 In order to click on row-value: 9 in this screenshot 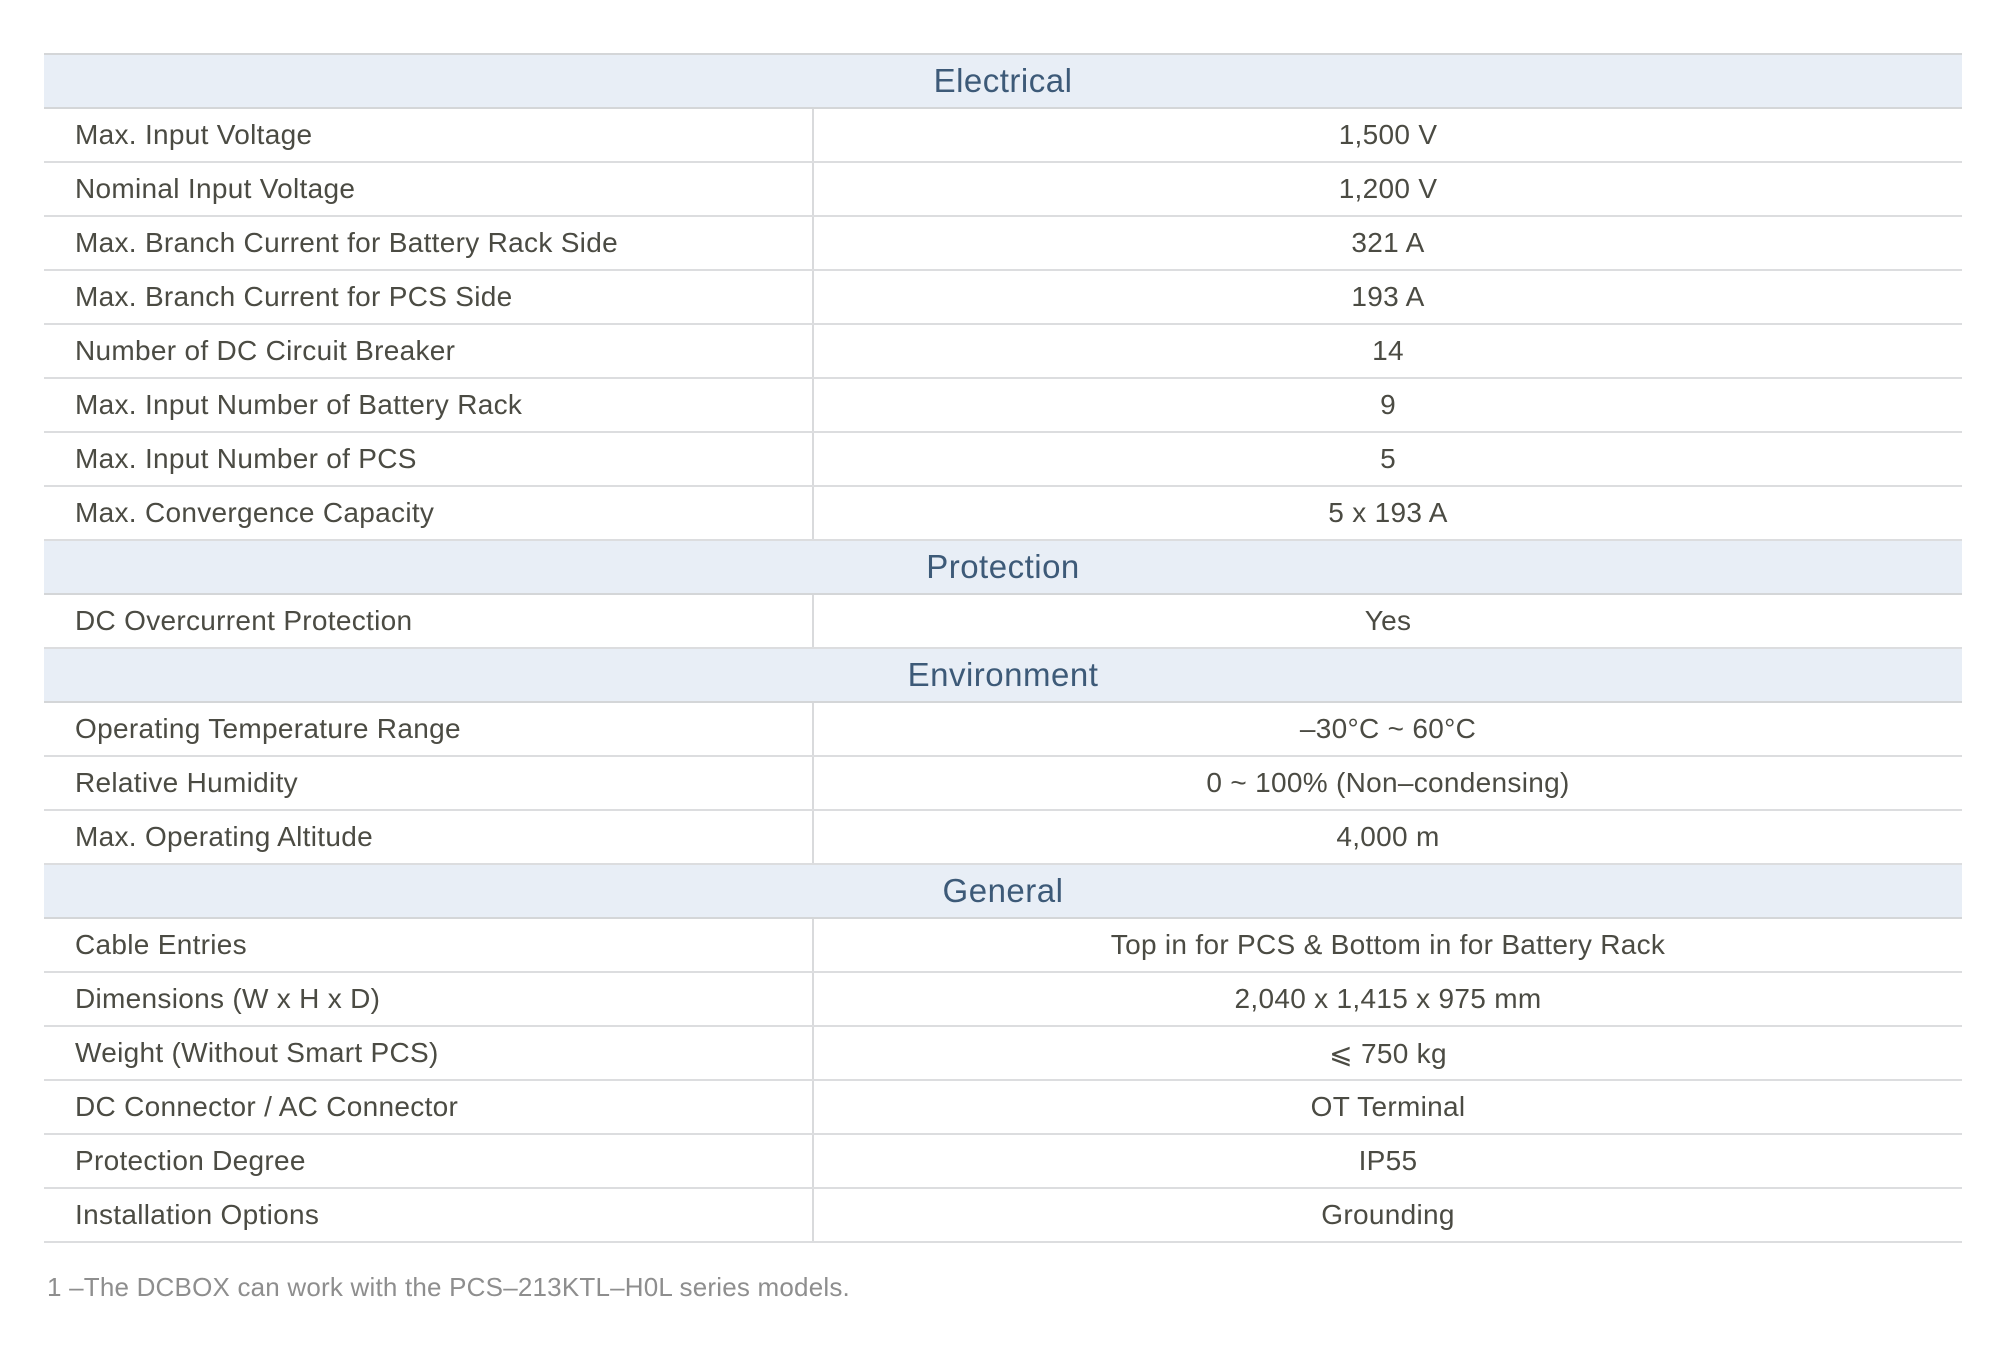, I will do `click(1387, 405)`.